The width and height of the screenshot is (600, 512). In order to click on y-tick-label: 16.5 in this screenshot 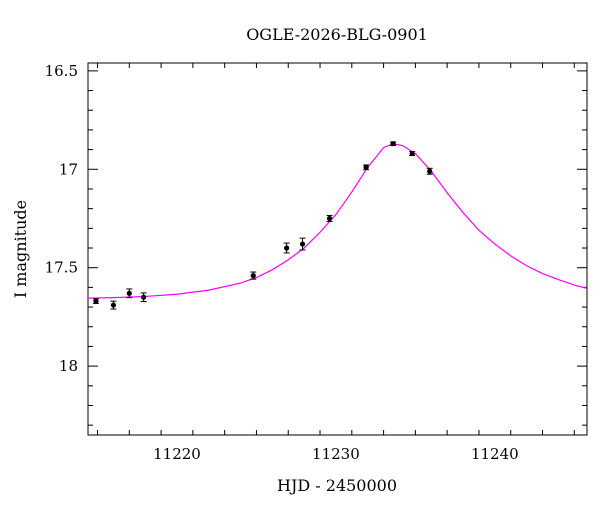, I will do `click(61, 71)`.